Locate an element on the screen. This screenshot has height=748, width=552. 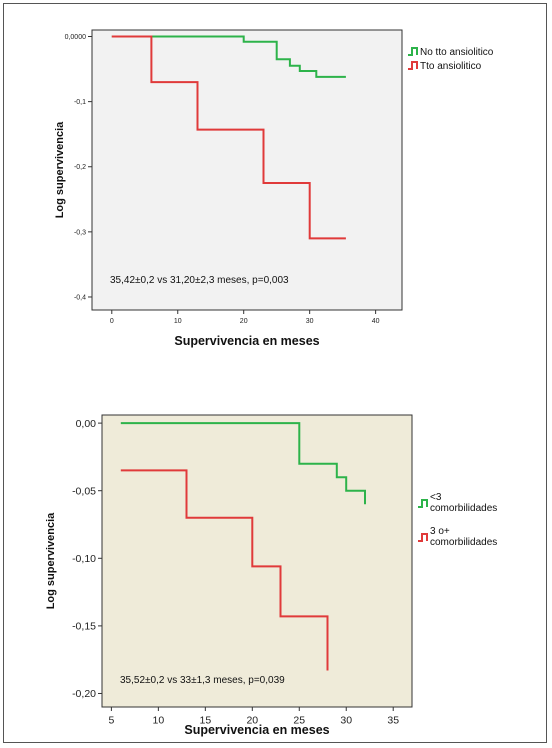
chart2-y-tick-label: -0,20 is located at coordinates (84, 694).